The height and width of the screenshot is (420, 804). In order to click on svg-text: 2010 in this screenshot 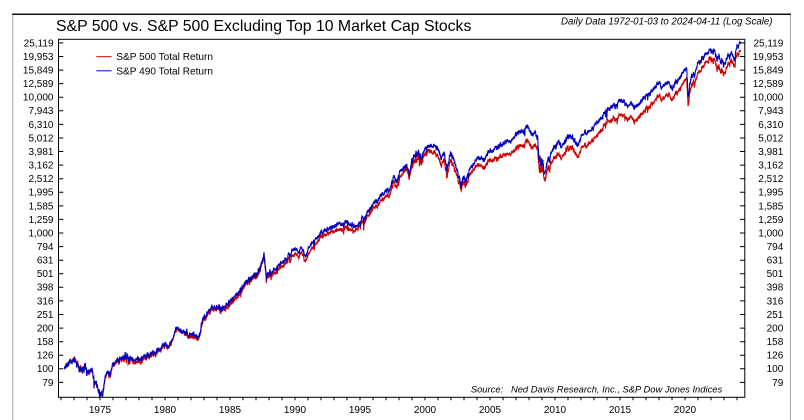, I will do `click(555, 410)`.